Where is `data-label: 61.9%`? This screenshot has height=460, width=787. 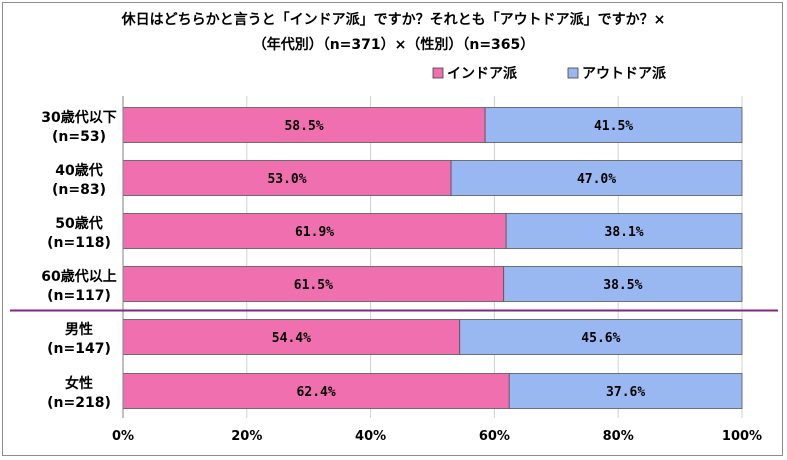
data-label: 61.9% is located at coordinates (314, 232).